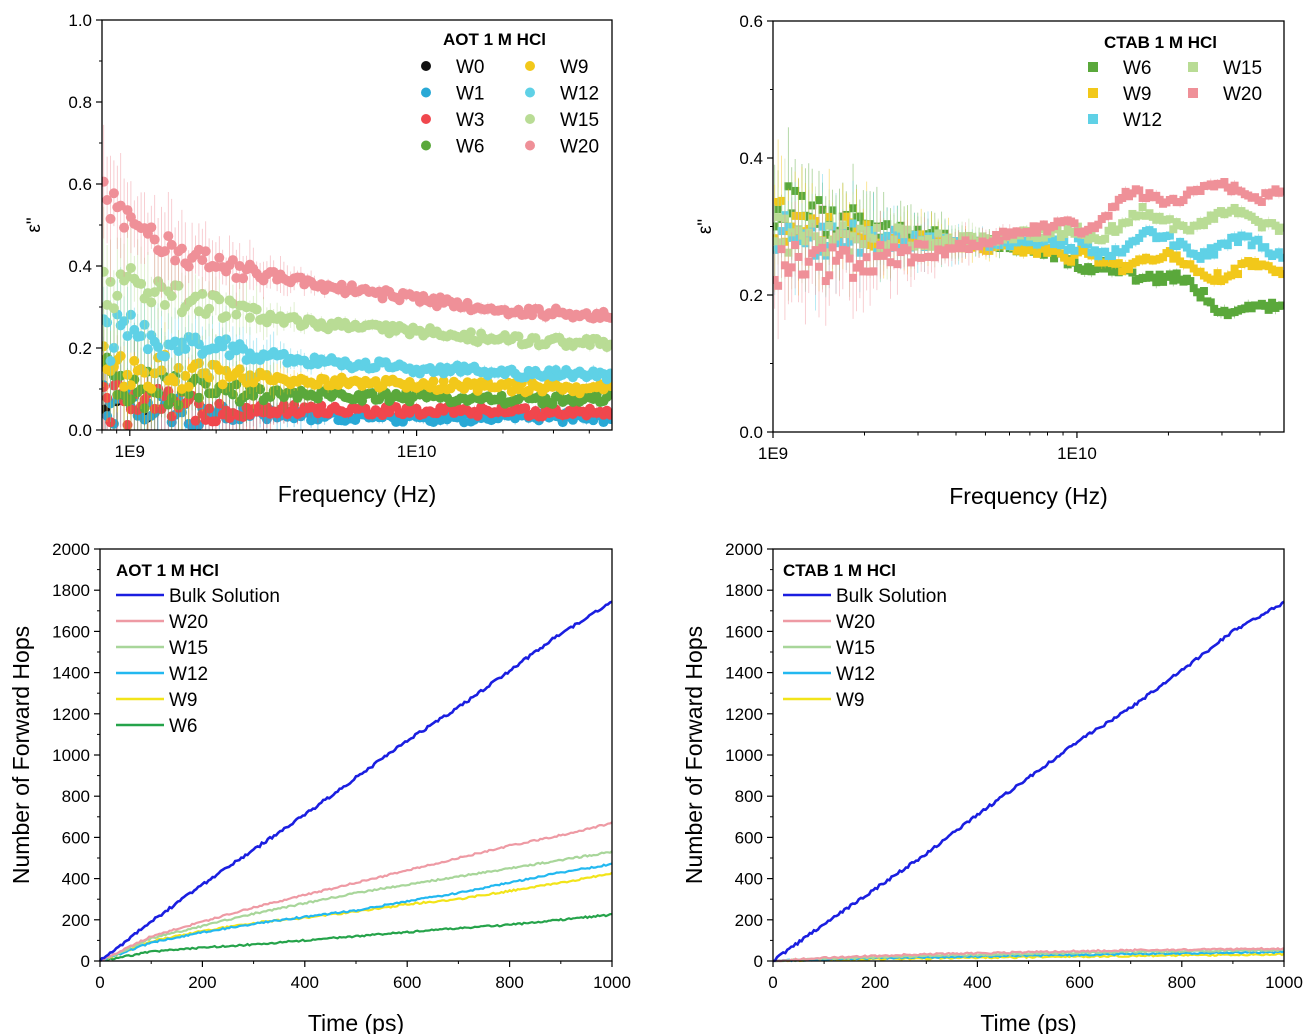  What do you see at coordinates (305, 982) in the screenshot?
I see `x-tick-label: 400` at bounding box center [305, 982].